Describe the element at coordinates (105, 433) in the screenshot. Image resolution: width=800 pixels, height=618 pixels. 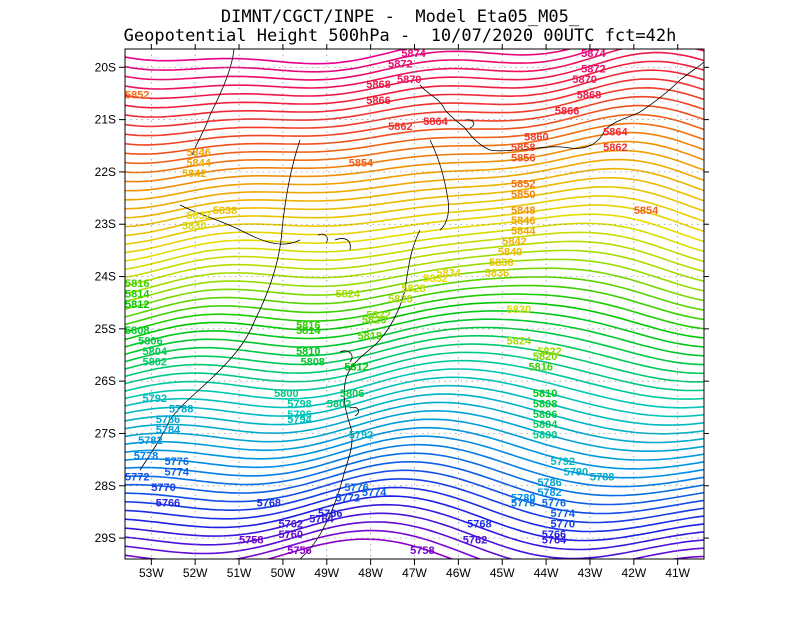
I see `lat-tick-label: 27S` at that location.